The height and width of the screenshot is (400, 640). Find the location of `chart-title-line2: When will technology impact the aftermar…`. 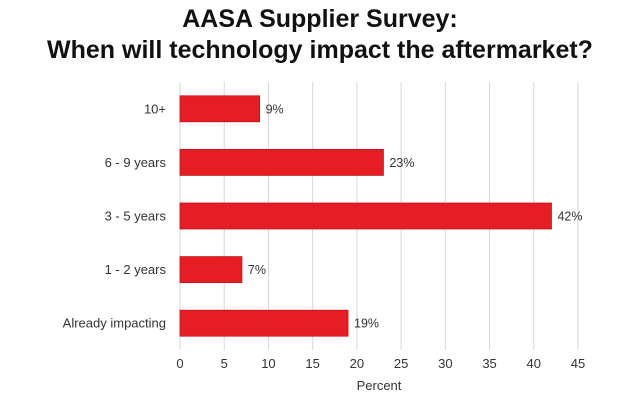

chart-title-line2: When will technology impact the aftermar… is located at coordinates (320, 50).